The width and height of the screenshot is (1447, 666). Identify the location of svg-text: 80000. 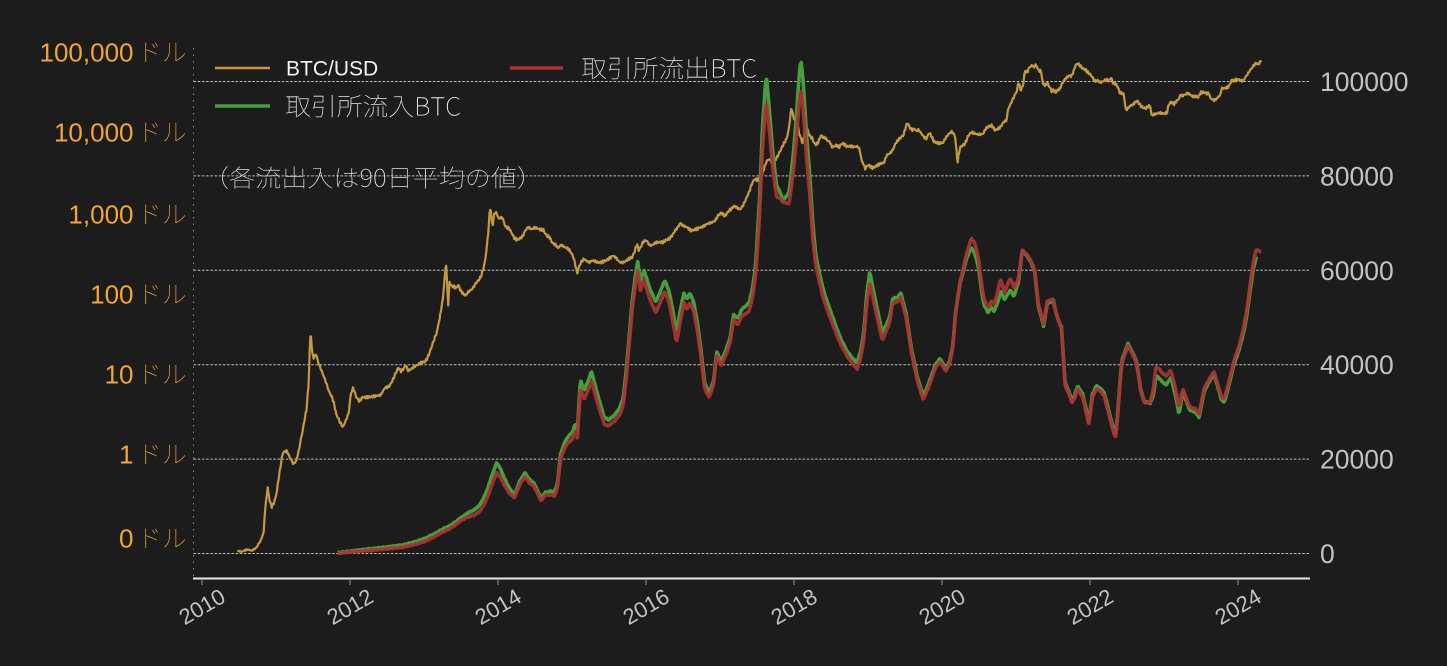
(1357, 176).